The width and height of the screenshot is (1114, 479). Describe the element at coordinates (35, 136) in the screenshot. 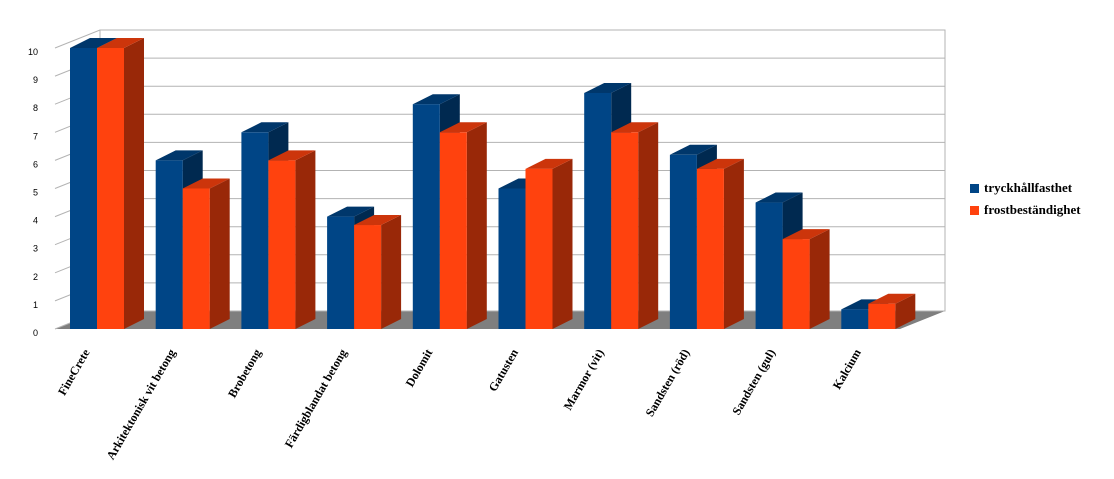

I see `y-tick-label: 7` at that location.